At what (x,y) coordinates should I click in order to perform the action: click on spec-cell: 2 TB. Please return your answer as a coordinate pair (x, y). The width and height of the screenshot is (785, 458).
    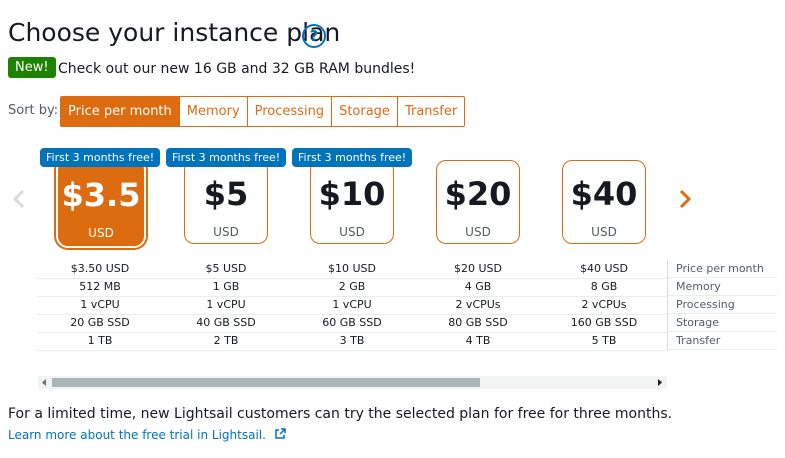
    Looking at the image, I should click on (226, 341).